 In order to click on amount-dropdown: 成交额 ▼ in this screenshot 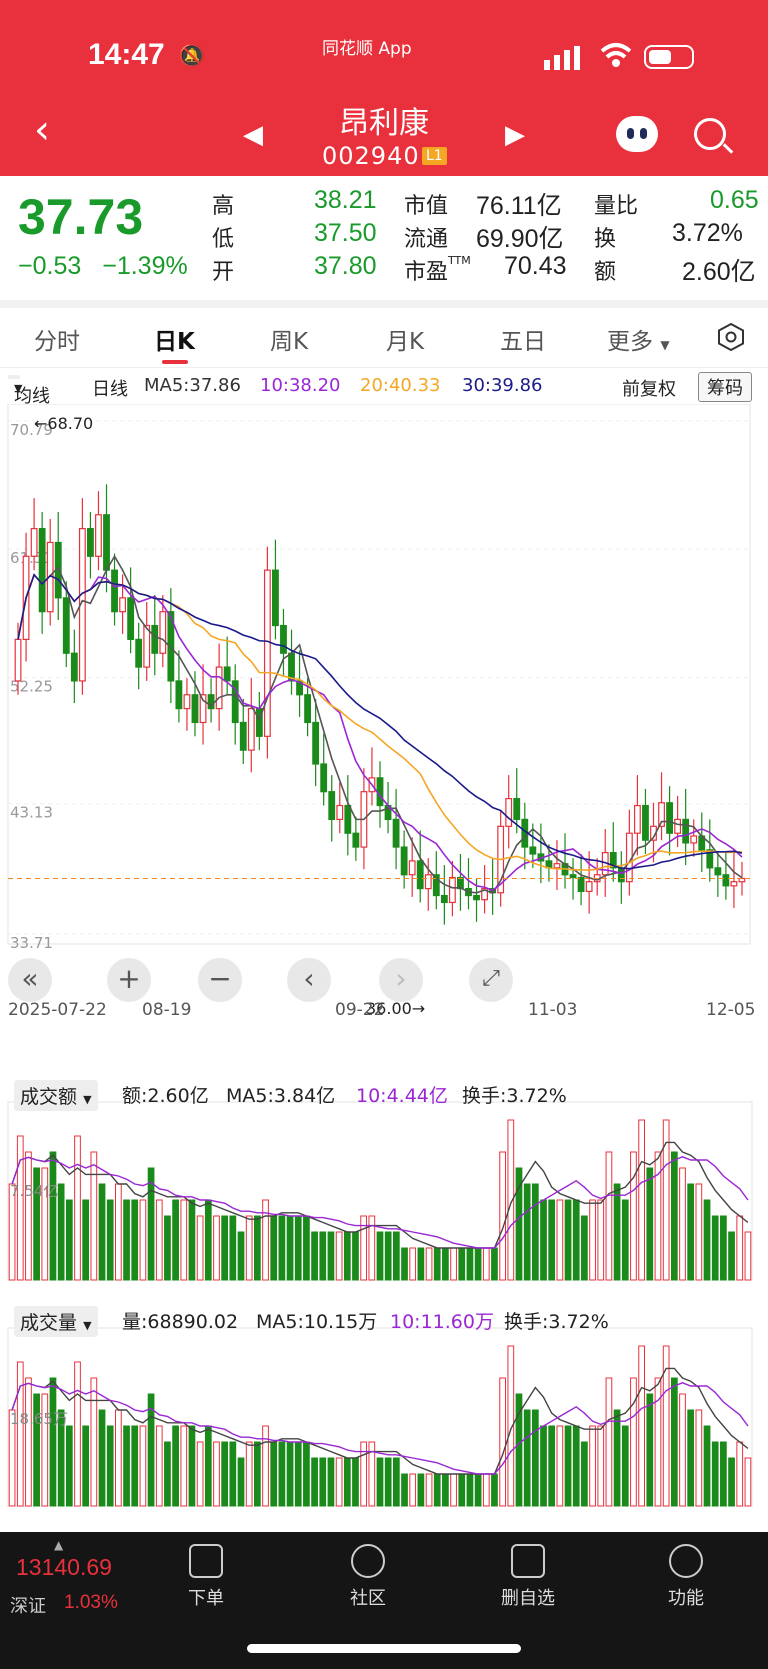, I will do `click(56, 1095)`.